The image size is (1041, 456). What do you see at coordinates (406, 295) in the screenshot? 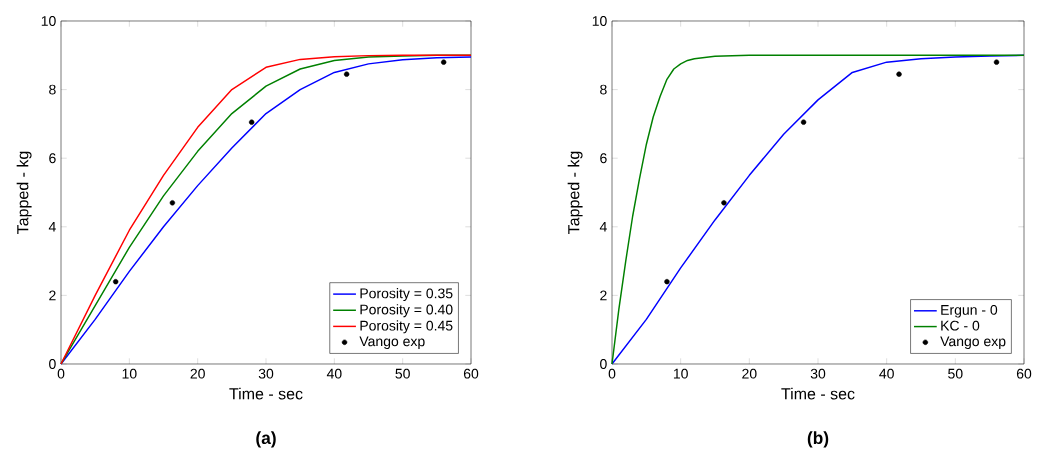
I see `legend-label: Porosity = 0.35` at bounding box center [406, 295].